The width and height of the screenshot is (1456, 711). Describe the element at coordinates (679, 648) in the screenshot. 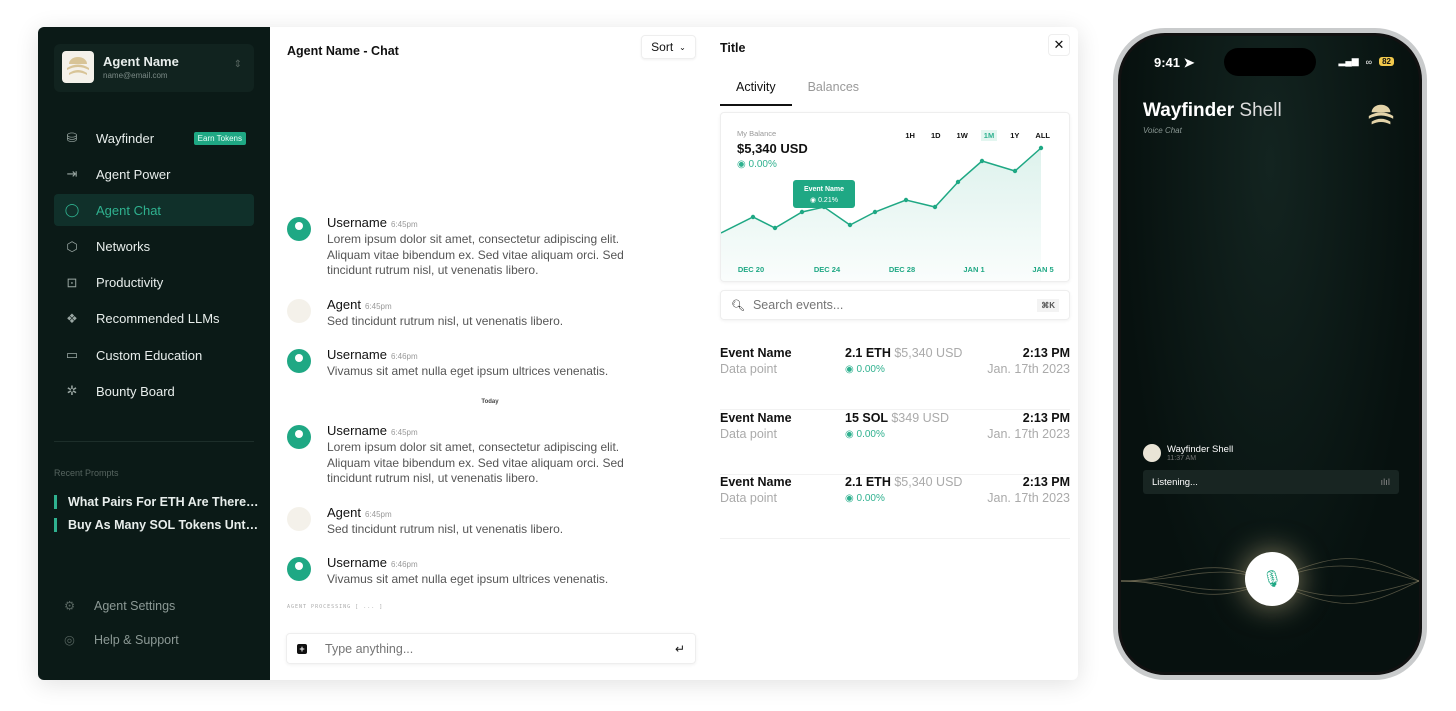

I see `enter-icon: ↵` at that location.